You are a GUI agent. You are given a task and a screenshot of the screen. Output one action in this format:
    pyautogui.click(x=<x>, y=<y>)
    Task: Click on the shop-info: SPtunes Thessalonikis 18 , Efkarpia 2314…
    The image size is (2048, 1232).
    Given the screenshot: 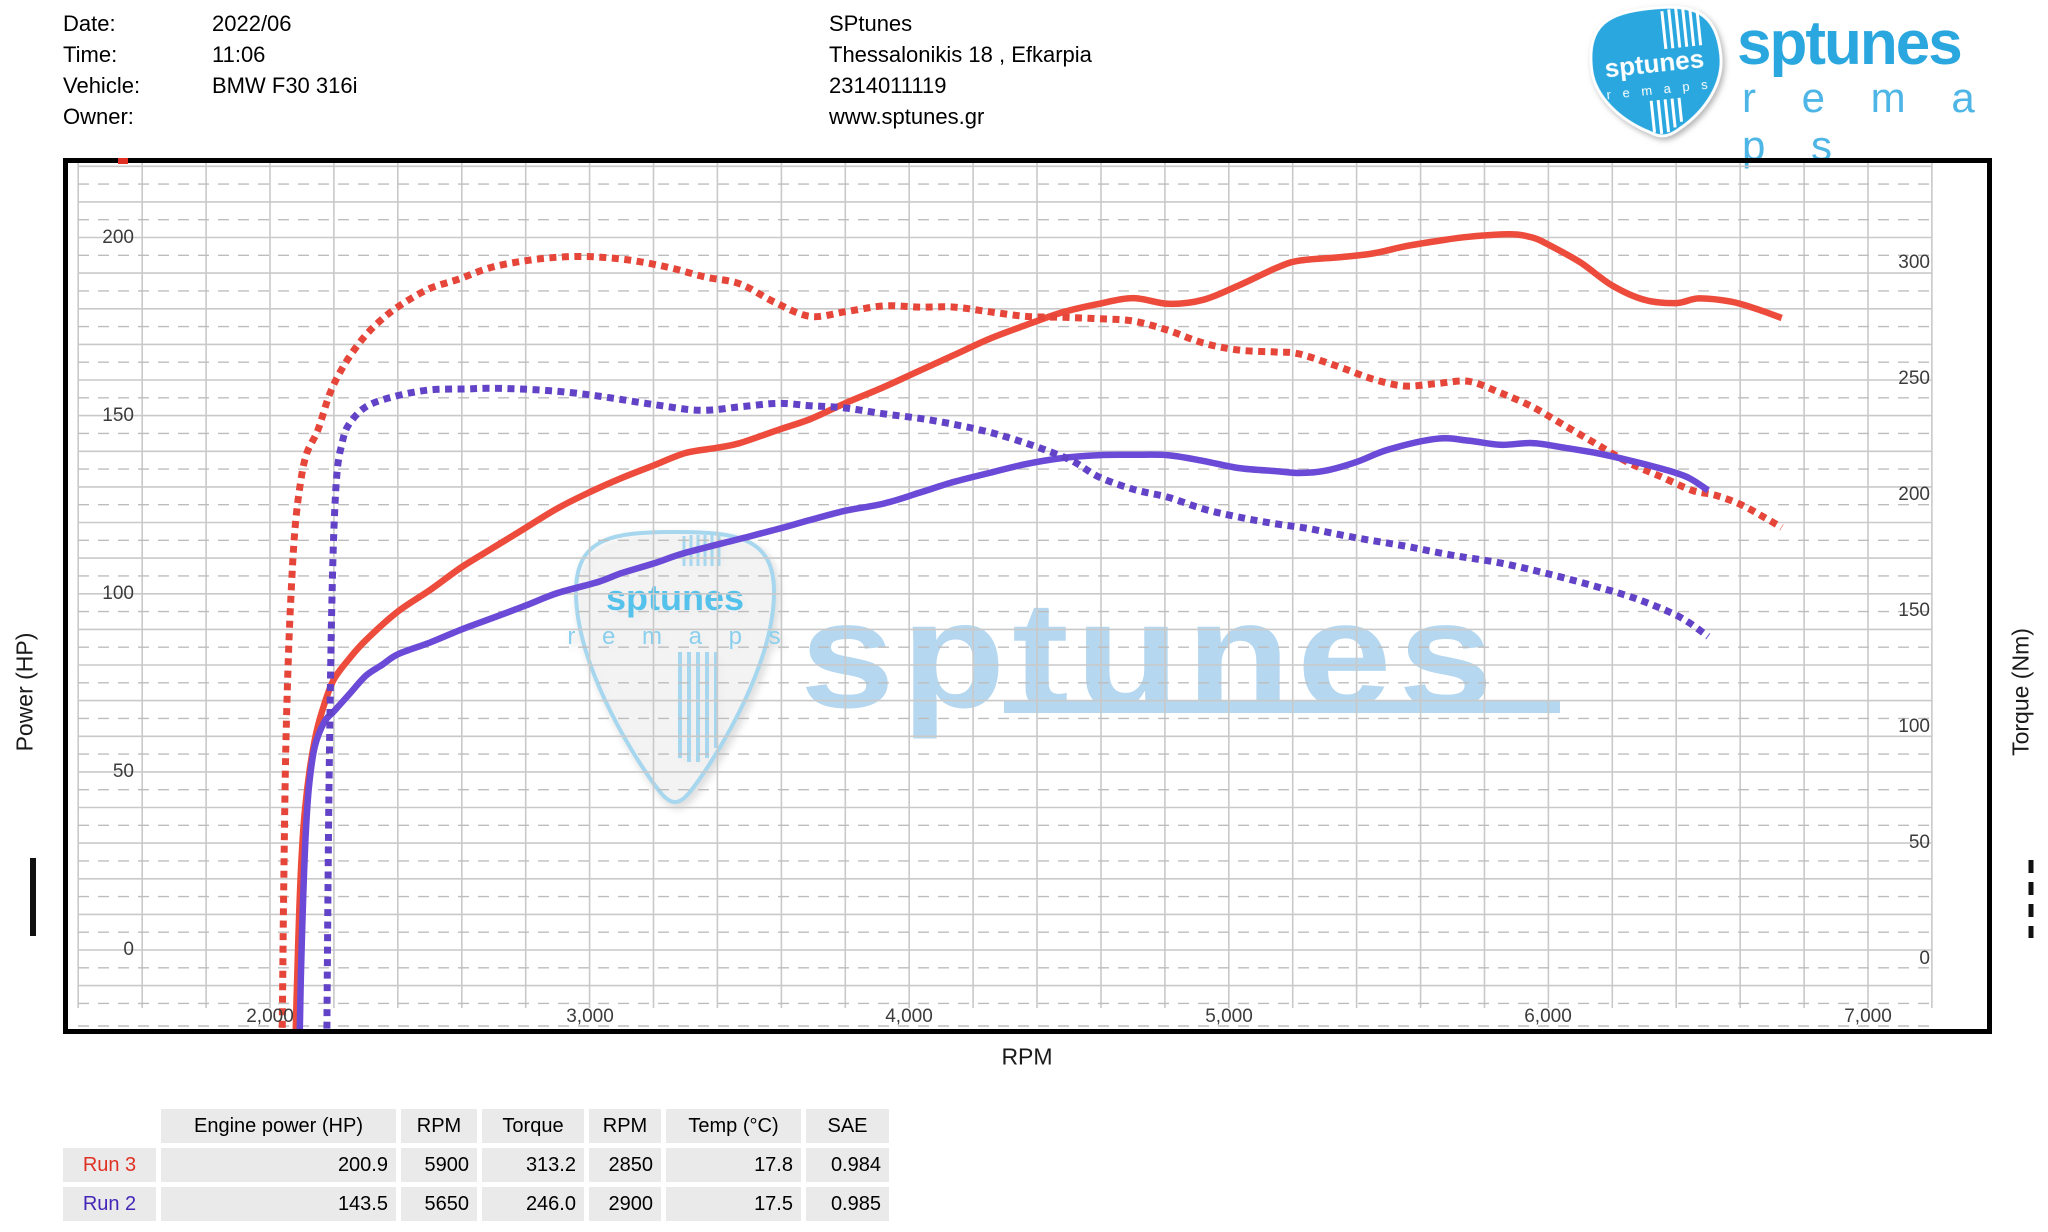 What is the action you would take?
    pyautogui.click(x=960, y=70)
    